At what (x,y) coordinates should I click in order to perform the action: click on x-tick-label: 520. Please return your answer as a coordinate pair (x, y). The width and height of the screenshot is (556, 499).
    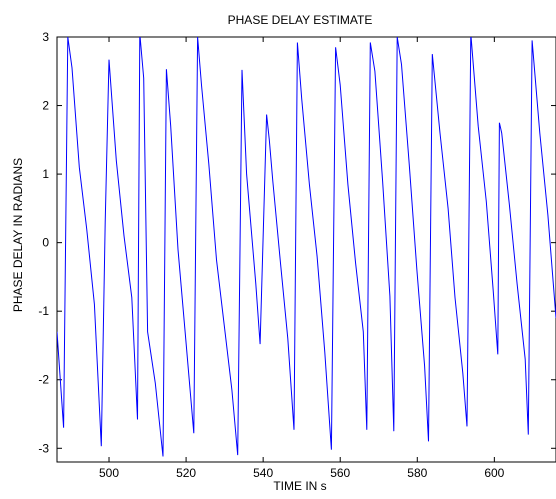
    Looking at the image, I should click on (186, 473).